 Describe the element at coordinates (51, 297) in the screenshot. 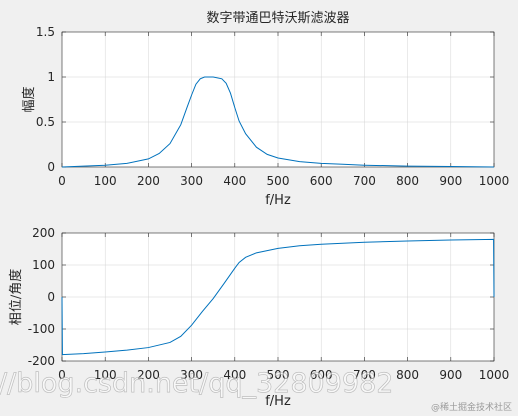

I see `phase-y-tick-label: 0` at that location.